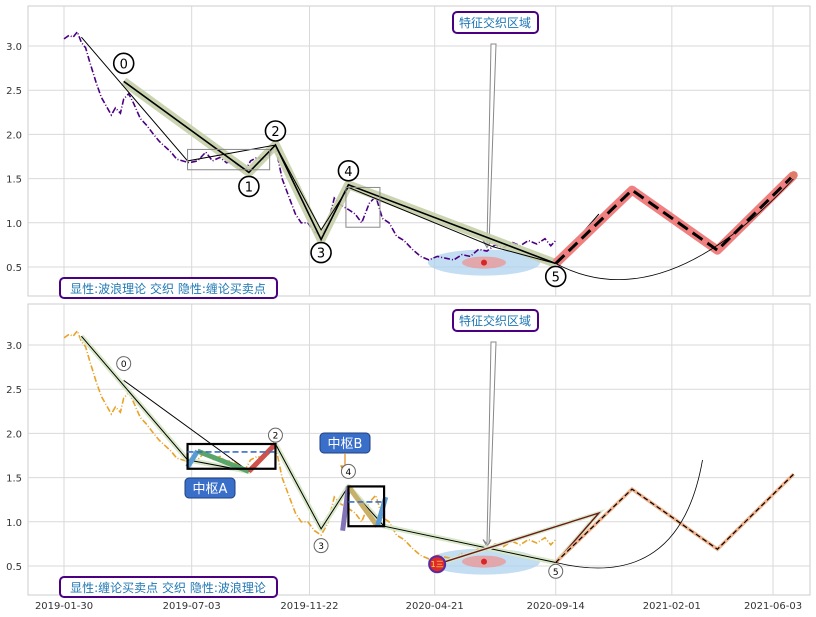 This screenshot has width=816, height=617. I want to click on annotation-arrow, so click(489, 146).